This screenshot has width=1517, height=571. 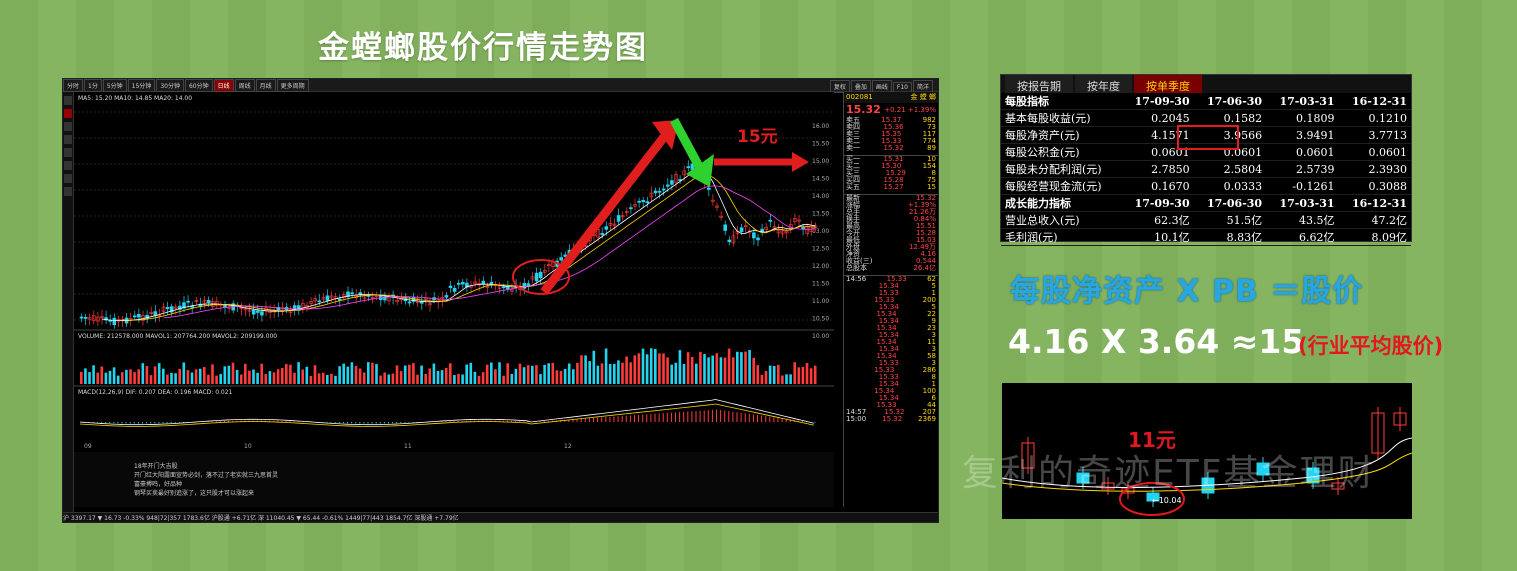 What do you see at coordinates (265, 85) in the screenshot?
I see `period-tab: 月线` at bounding box center [265, 85].